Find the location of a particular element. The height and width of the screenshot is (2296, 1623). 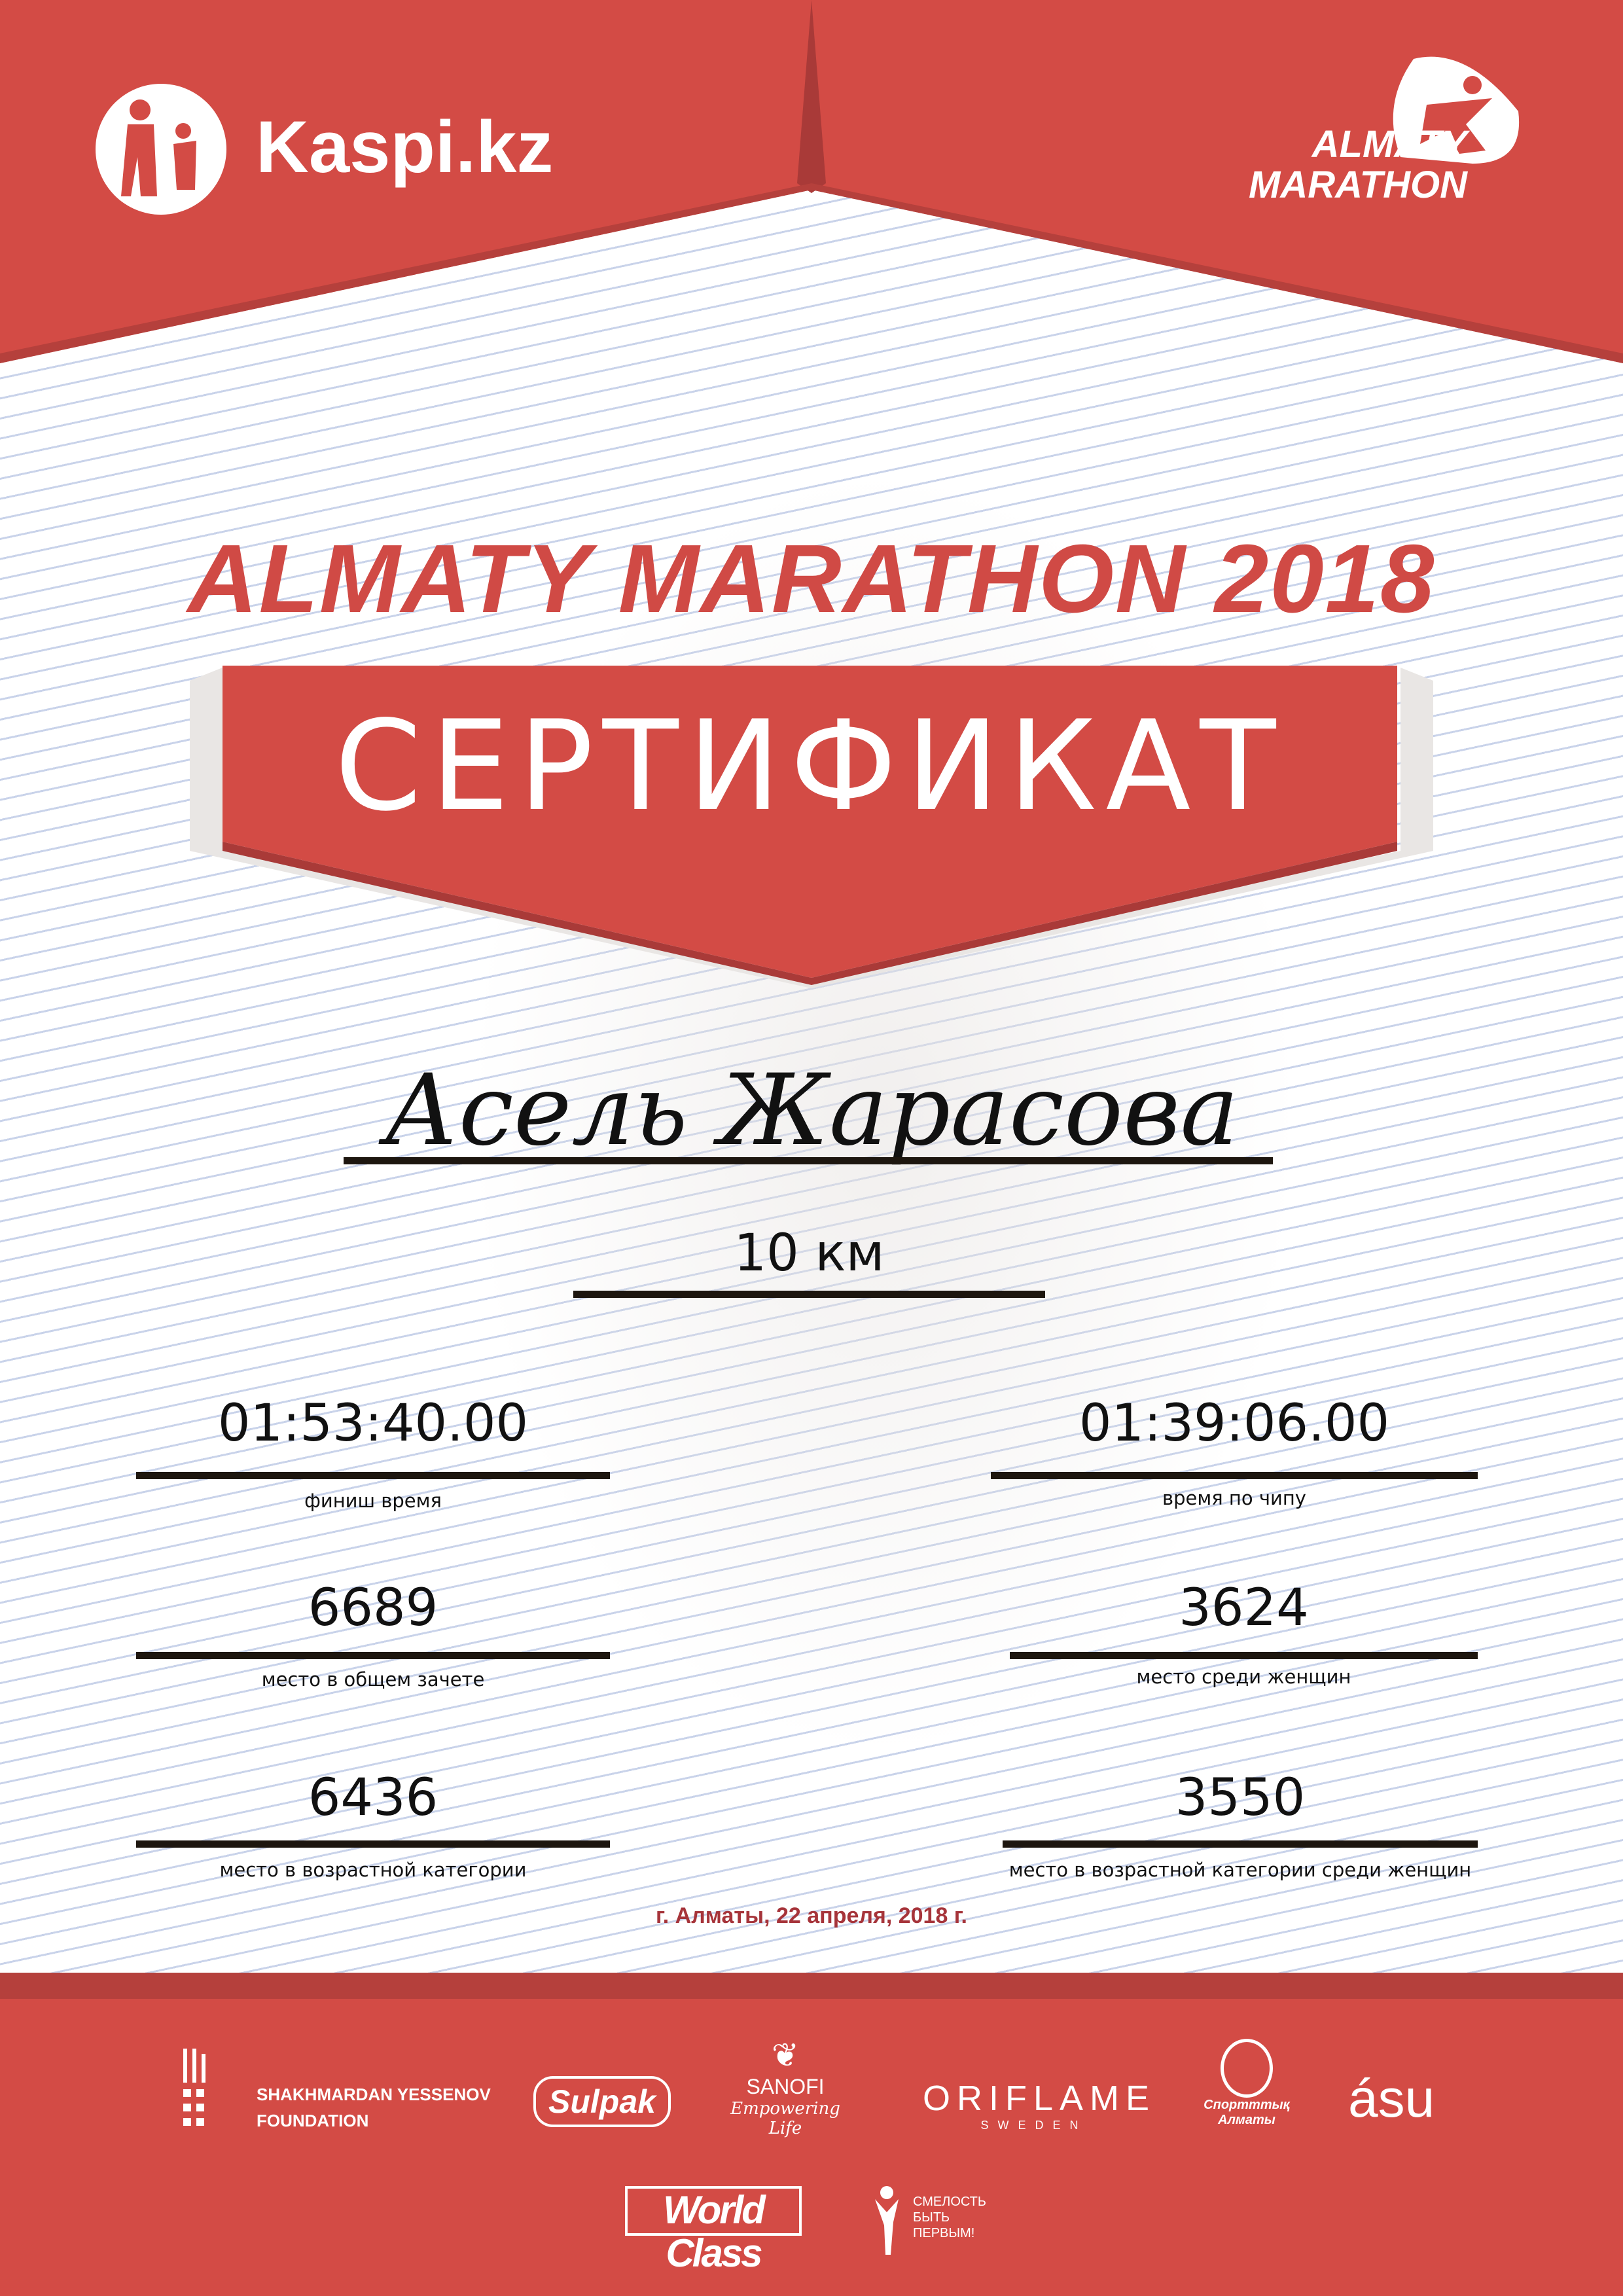

almaty-marathon-logo: ALMATY MARATHON is located at coordinates (1343, 165).